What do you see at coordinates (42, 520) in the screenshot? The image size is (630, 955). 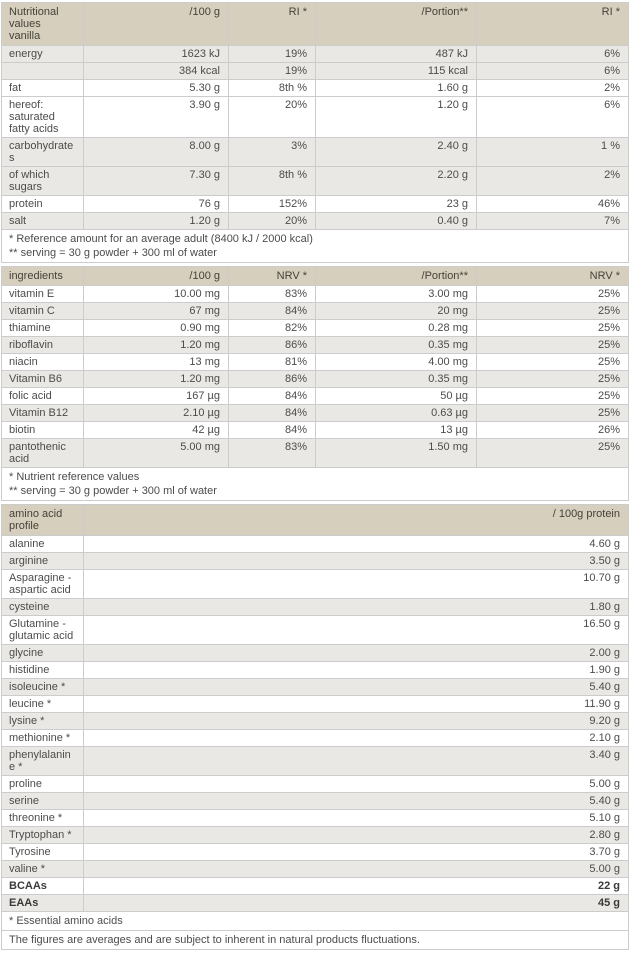 I see `column-header-title: amino acid profile` at bounding box center [42, 520].